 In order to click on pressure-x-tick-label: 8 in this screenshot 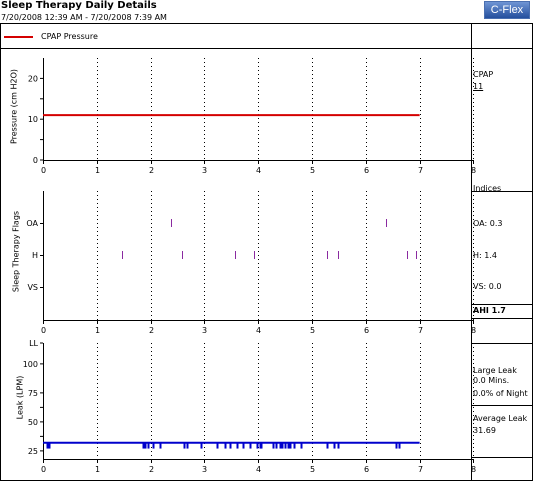, I will do `click(473, 170)`.